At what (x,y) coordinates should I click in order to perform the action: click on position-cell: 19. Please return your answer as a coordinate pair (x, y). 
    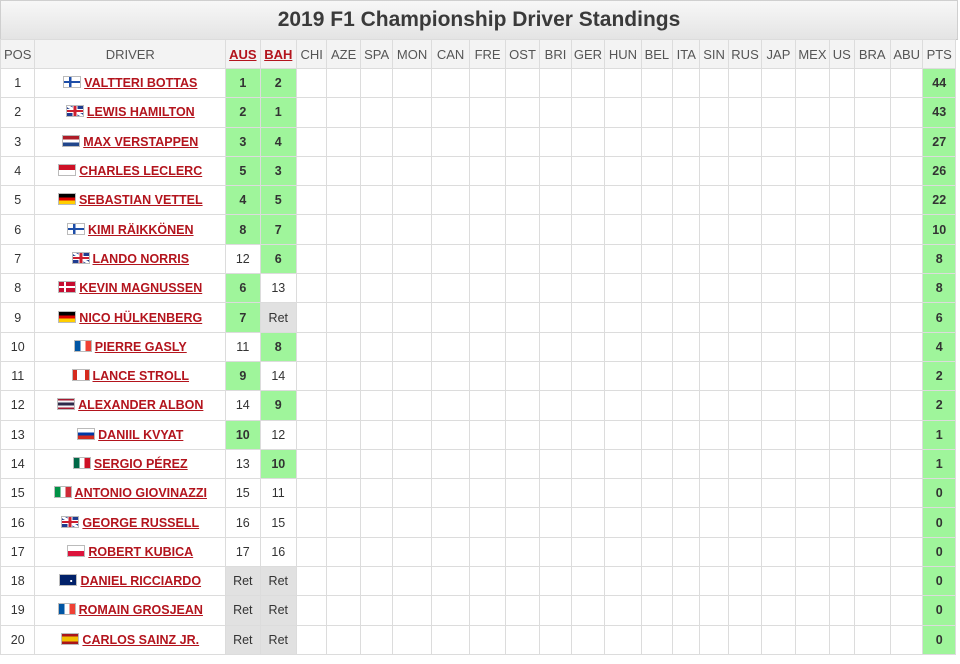
    Looking at the image, I should click on (18, 610).